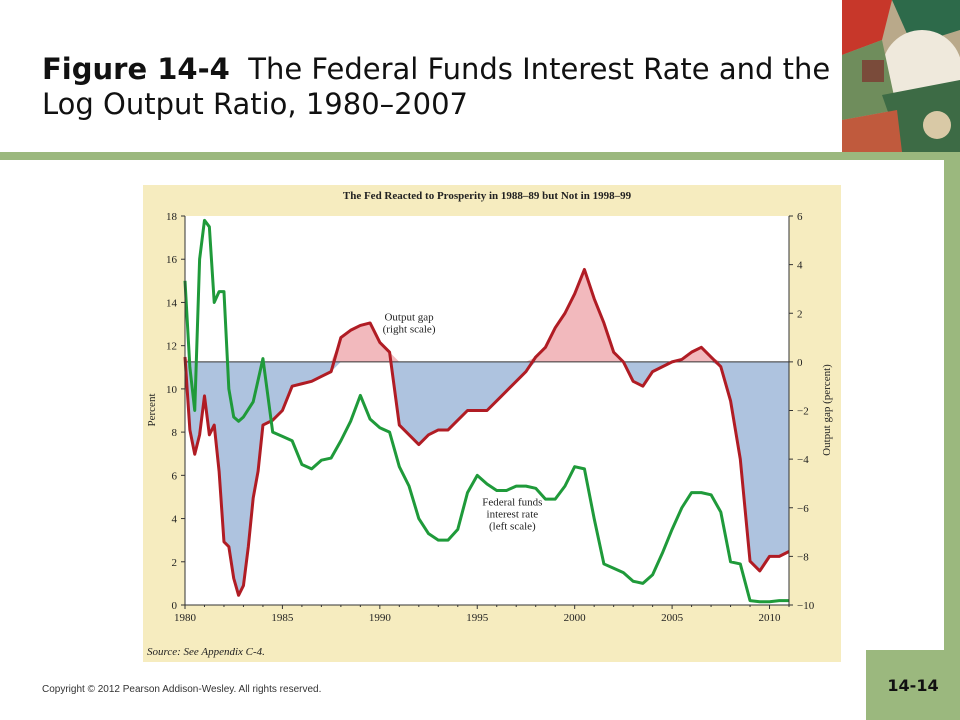 This screenshot has width=960, height=720. I want to click on left-tick-label: 14, so click(172, 303).